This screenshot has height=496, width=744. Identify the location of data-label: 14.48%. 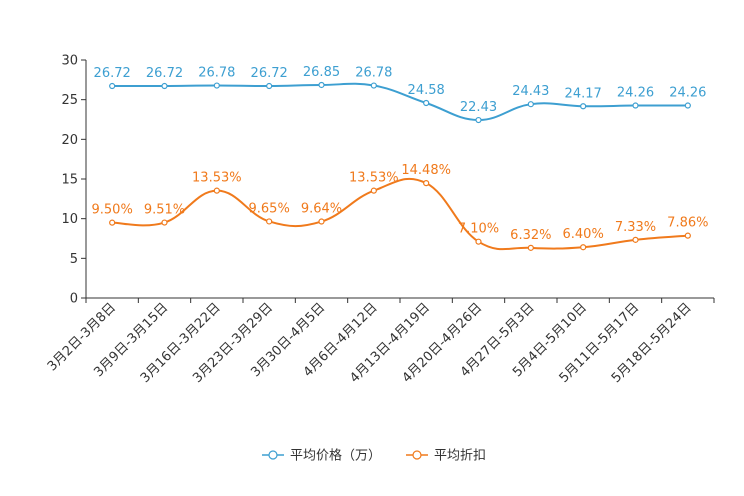
(426, 170).